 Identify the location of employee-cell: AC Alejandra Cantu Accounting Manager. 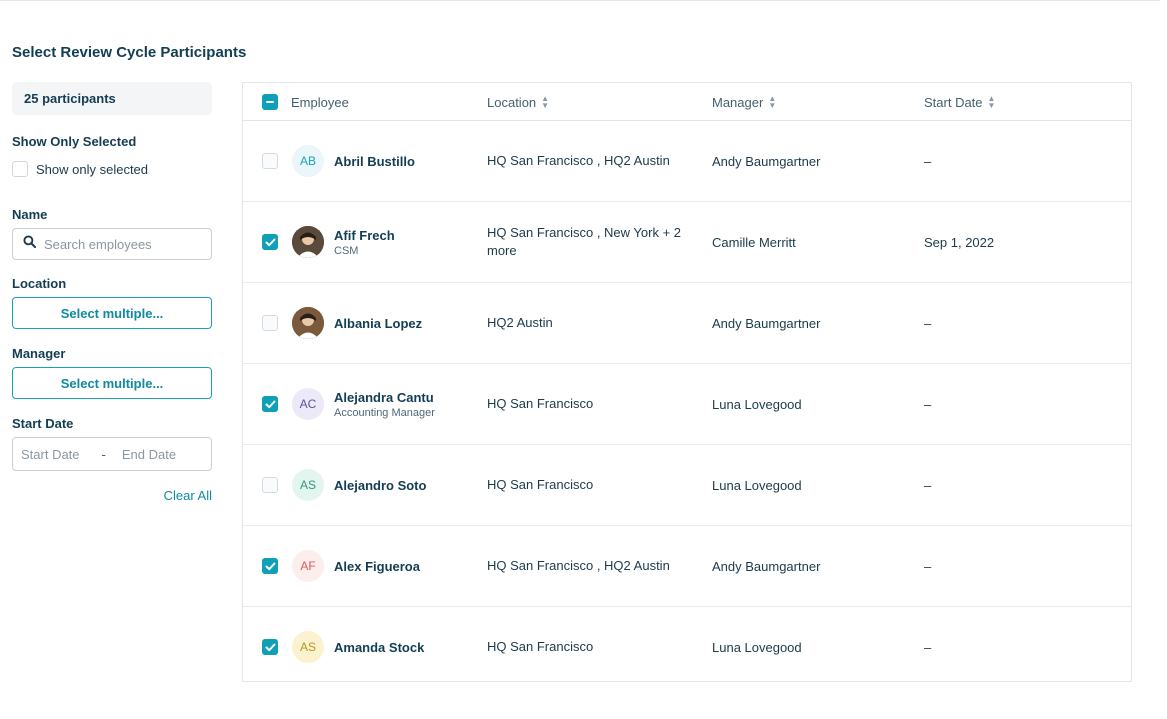
(363, 404).